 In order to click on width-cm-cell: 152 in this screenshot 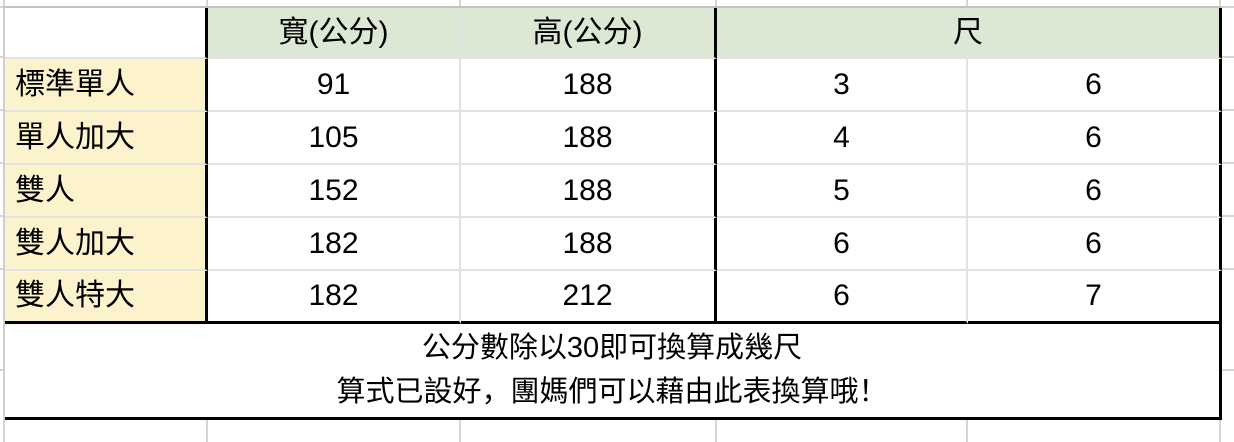, I will do `click(334, 191)`.